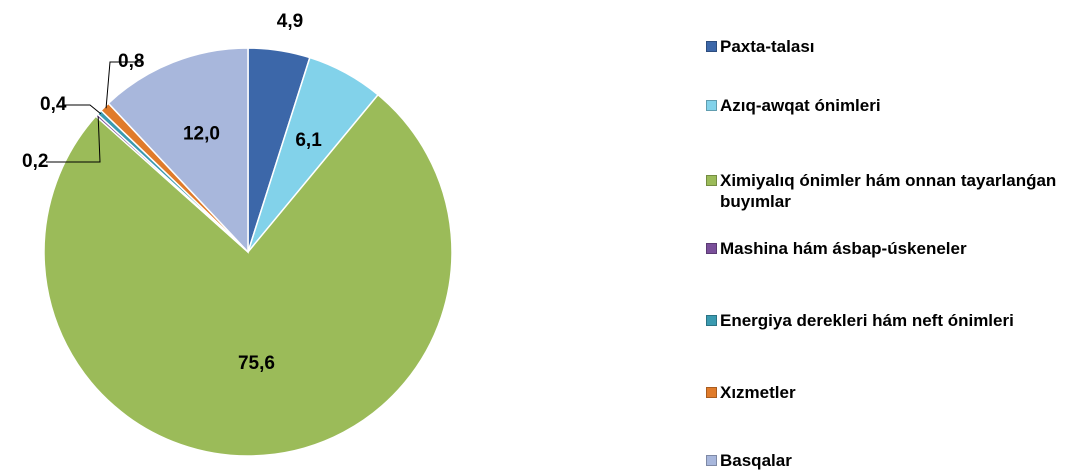 This screenshot has width=1071, height=472. I want to click on legend-item: Mashina hám ásbap-úskeneler, so click(886, 248).